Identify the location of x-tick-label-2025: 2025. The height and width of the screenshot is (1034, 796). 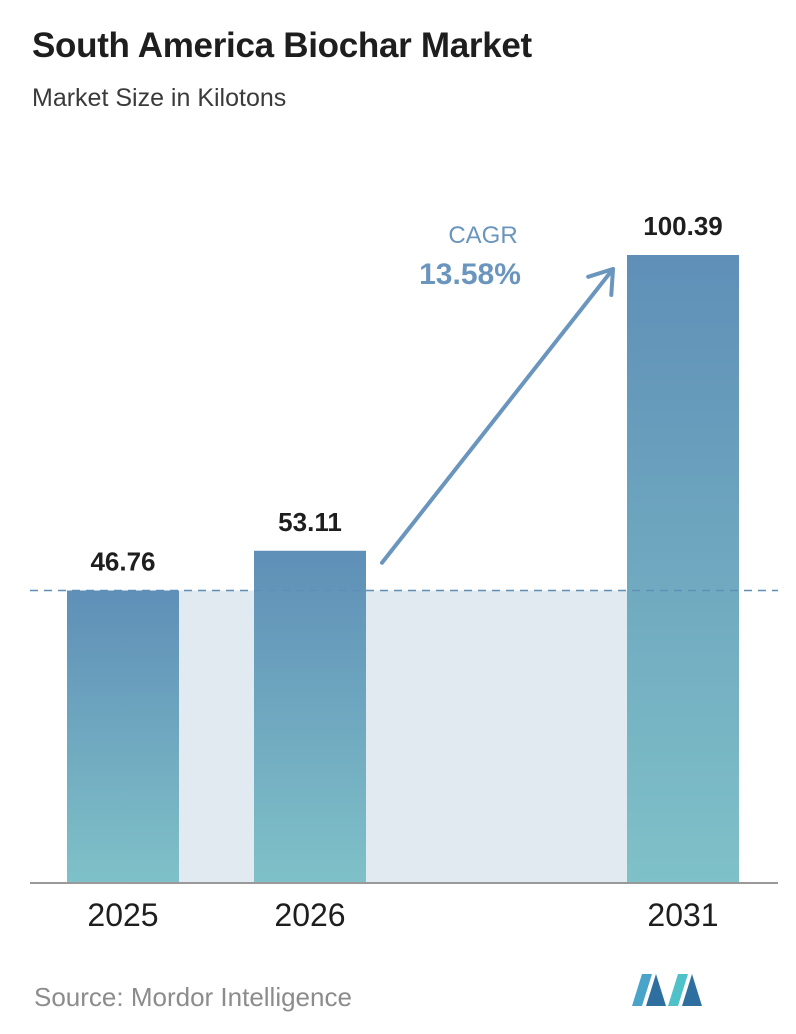
(122, 915).